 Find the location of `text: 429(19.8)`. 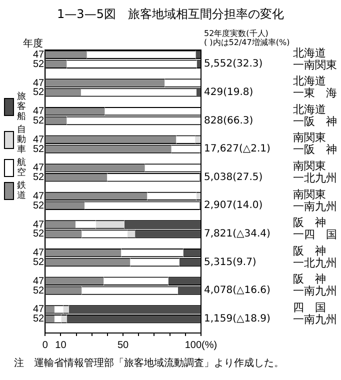

text: 429(19.8) is located at coordinates (229, 92).